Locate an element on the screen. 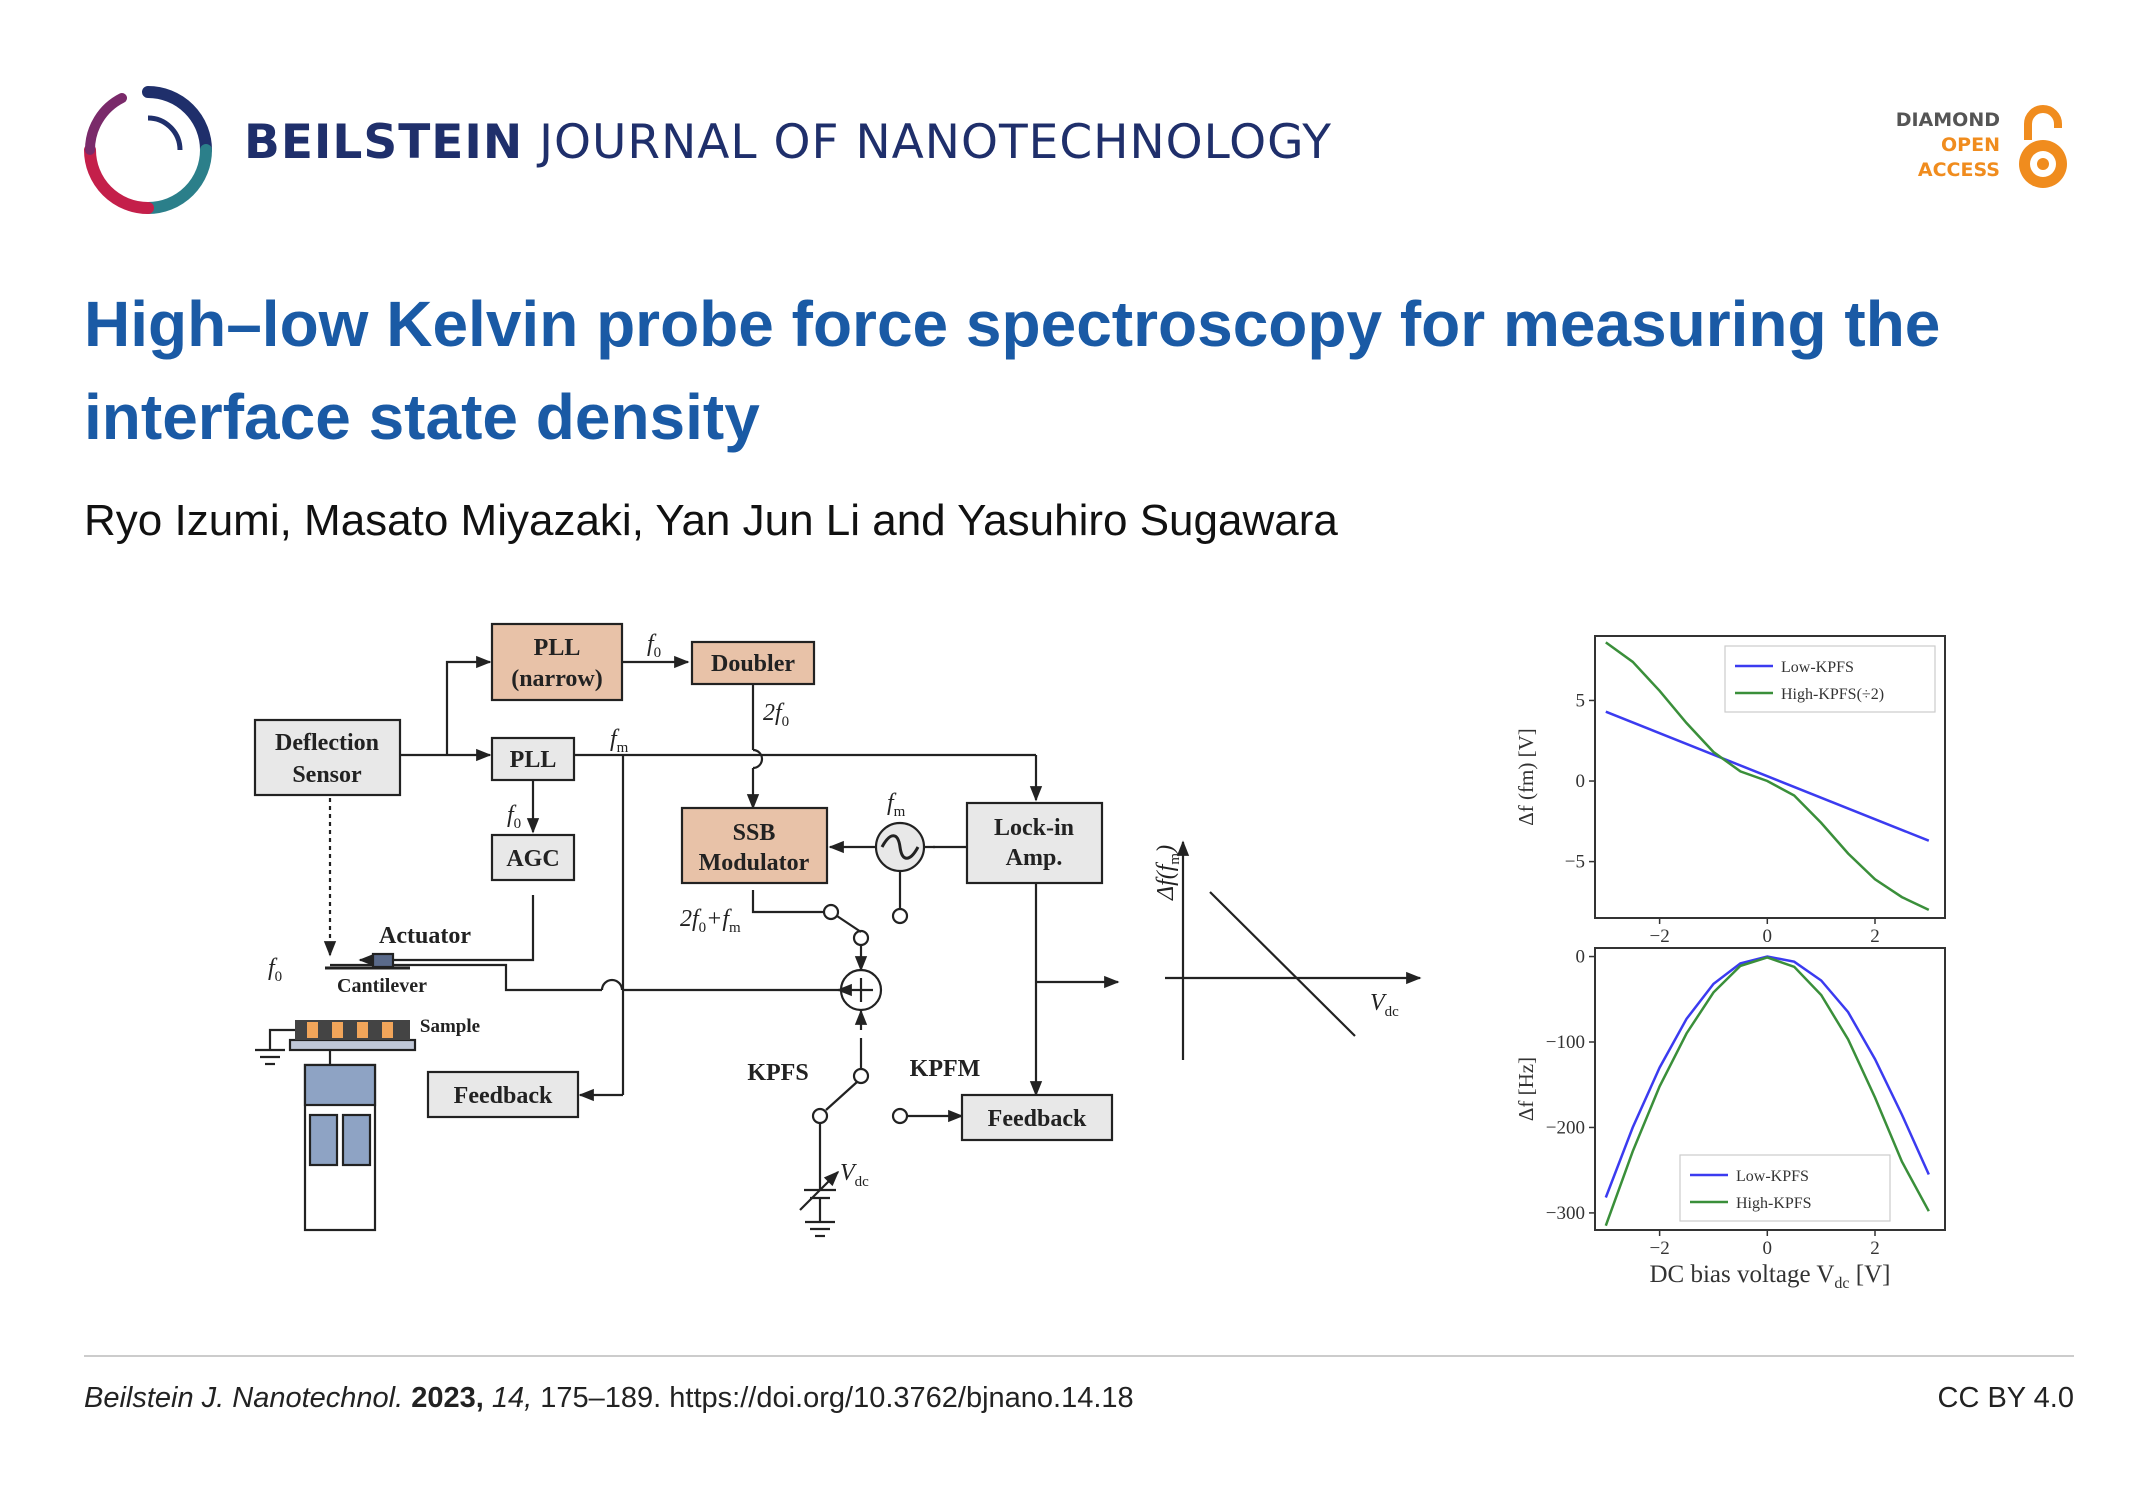 The width and height of the screenshot is (2150, 1503). vdc-label-source: Vdc is located at coordinates (854, 1175).